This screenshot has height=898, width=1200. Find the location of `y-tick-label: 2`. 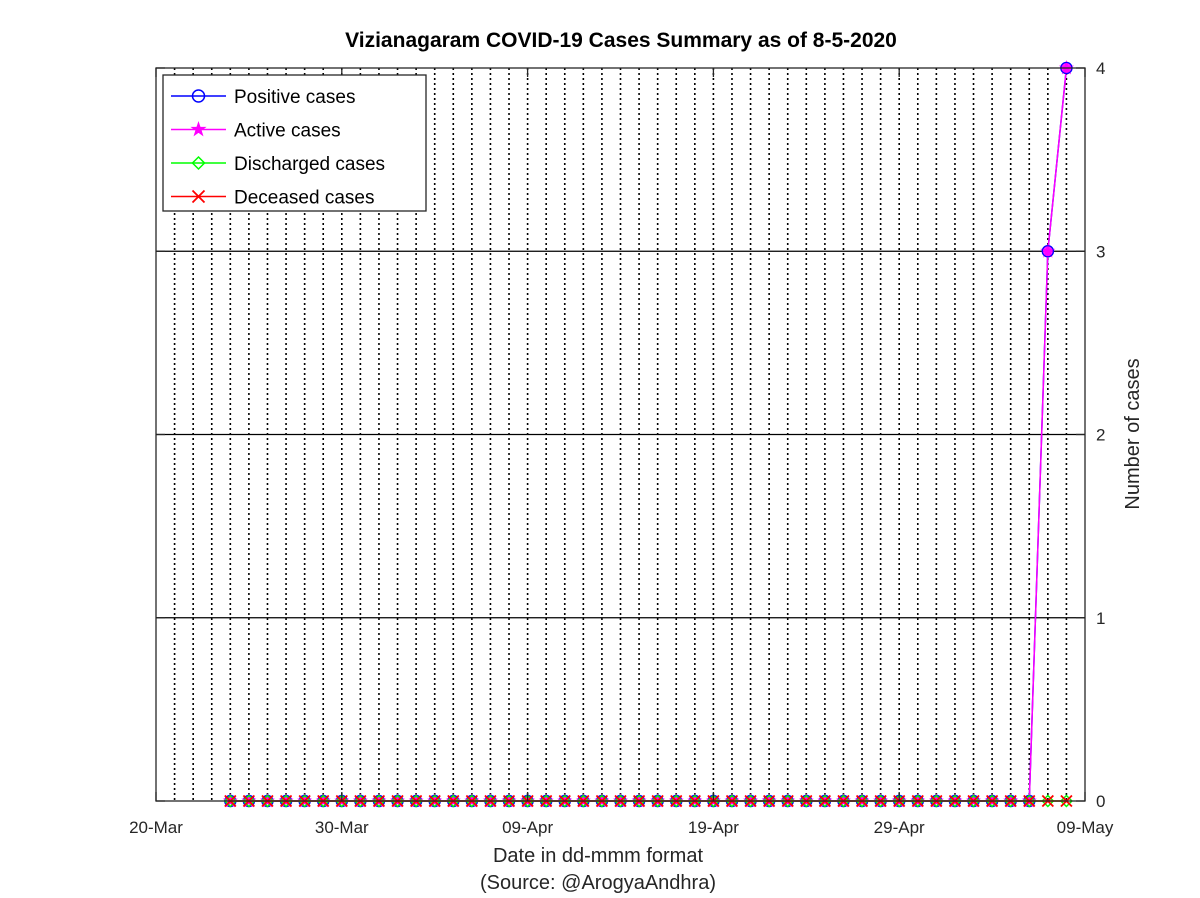

y-tick-label: 2 is located at coordinates (1100, 435).